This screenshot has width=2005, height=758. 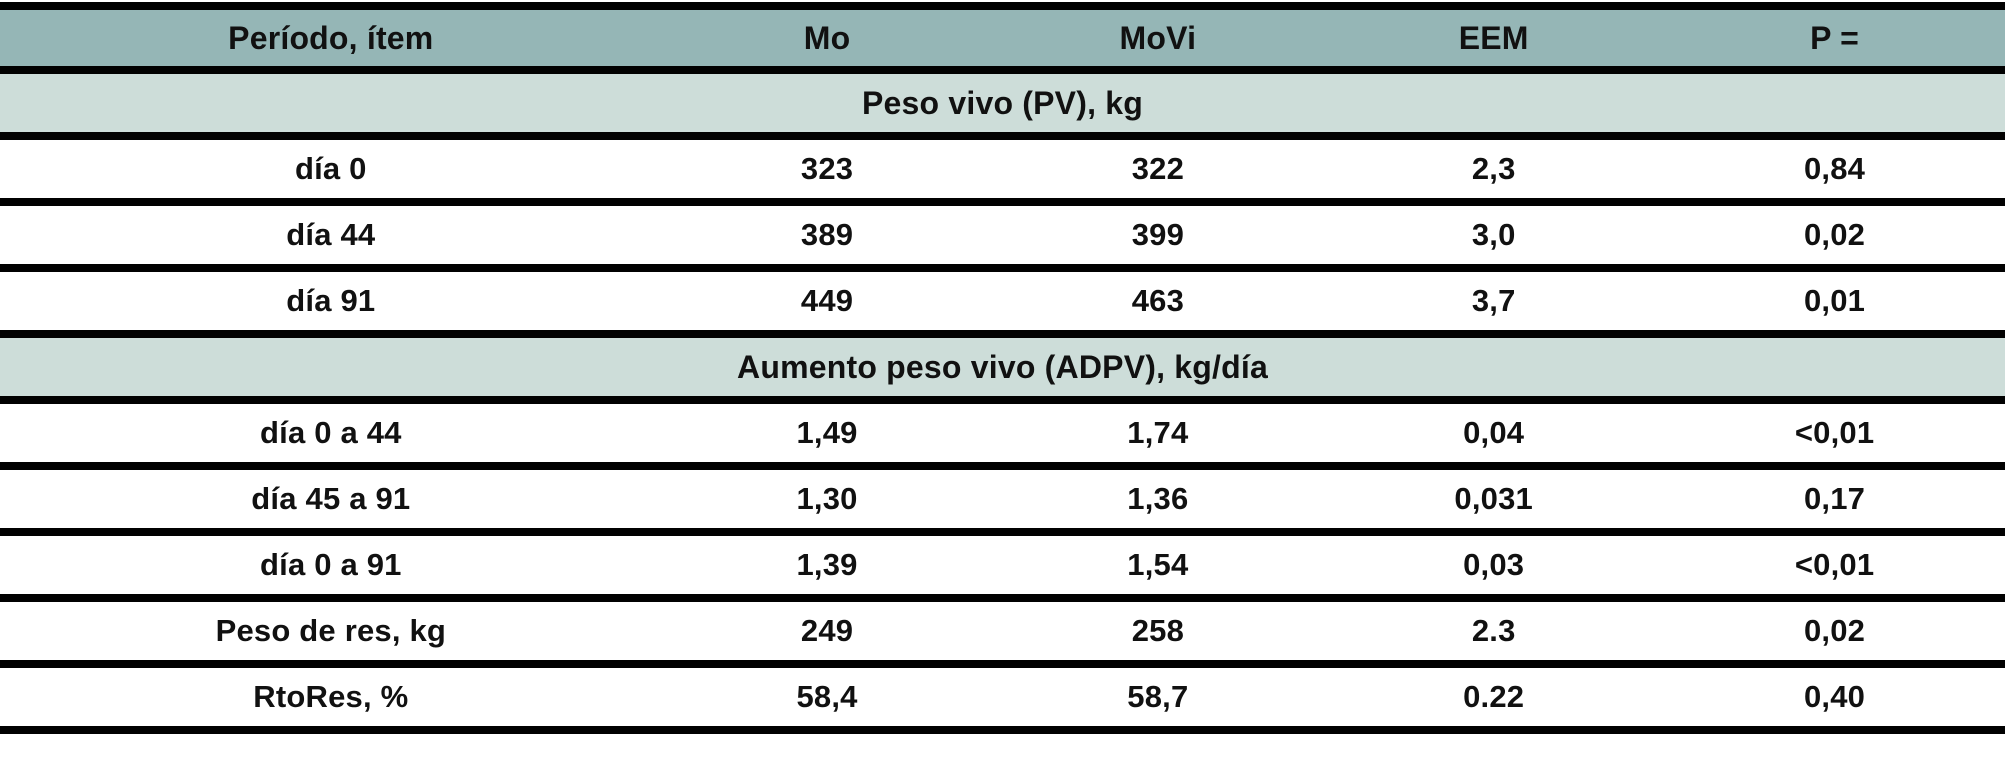 What do you see at coordinates (827, 633) in the screenshot?
I see `cell-mo: 249` at bounding box center [827, 633].